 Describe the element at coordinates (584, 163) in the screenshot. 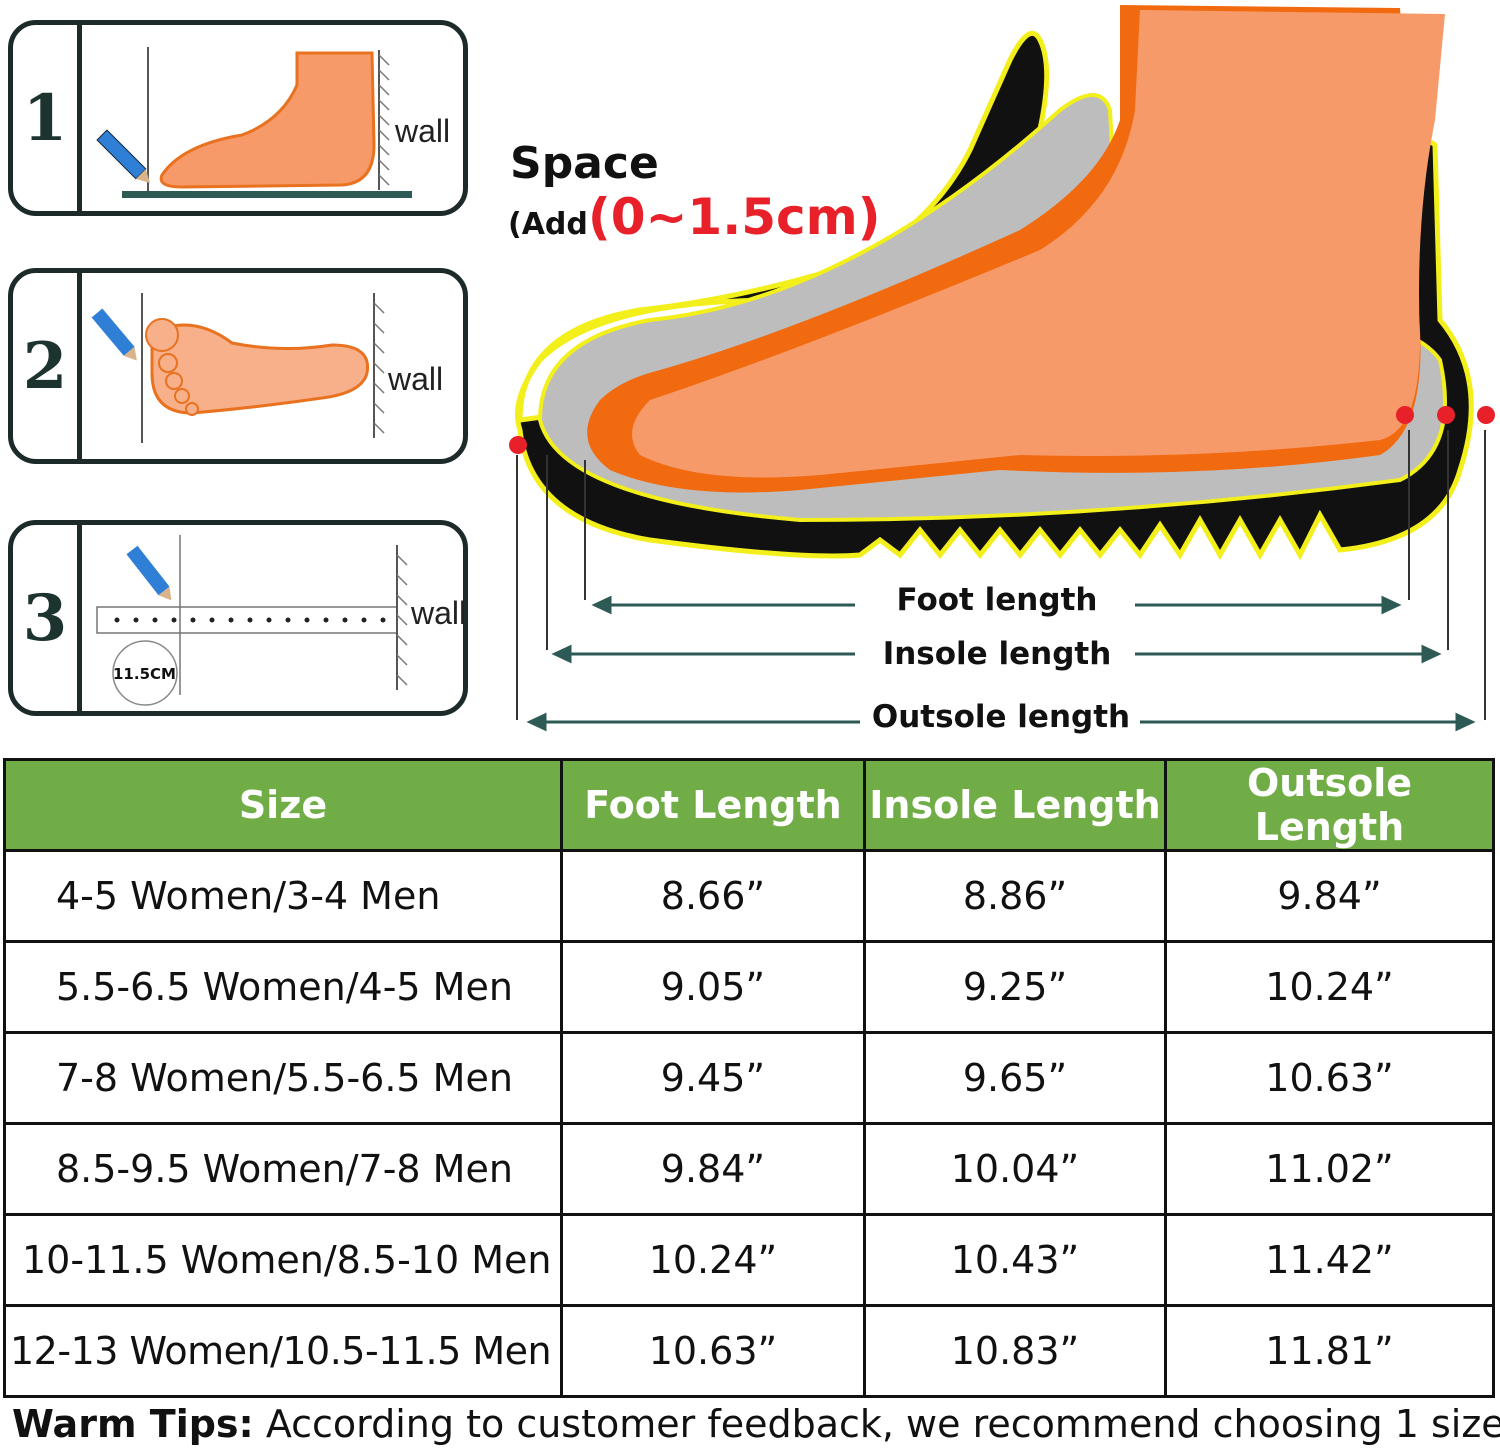

I see `space-label: Space` at that location.